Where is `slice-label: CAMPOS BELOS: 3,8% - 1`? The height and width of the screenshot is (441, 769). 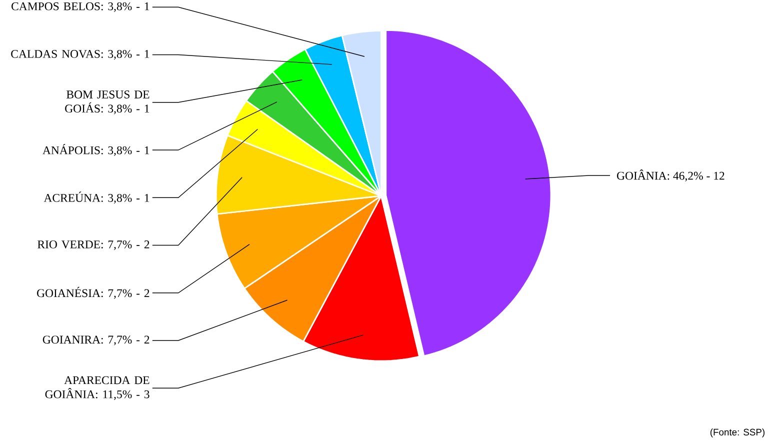 slice-label: CAMPOS BELOS: 3,8% - 1 is located at coordinates (81, 7).